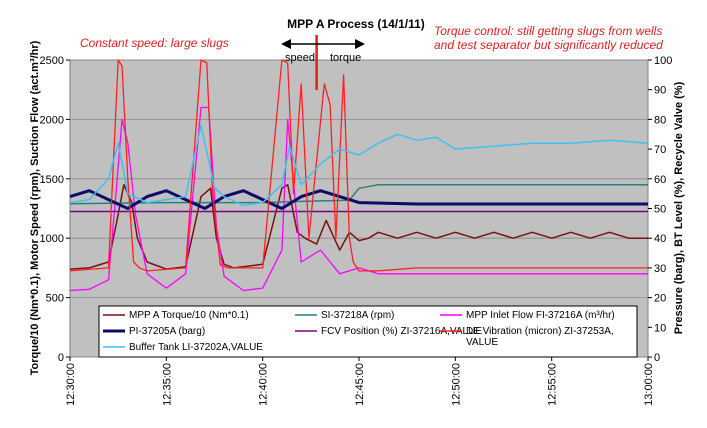 This screenshot has height=428, width=707. I want to click on y-right-tick-label: 10, so click(660, 328).